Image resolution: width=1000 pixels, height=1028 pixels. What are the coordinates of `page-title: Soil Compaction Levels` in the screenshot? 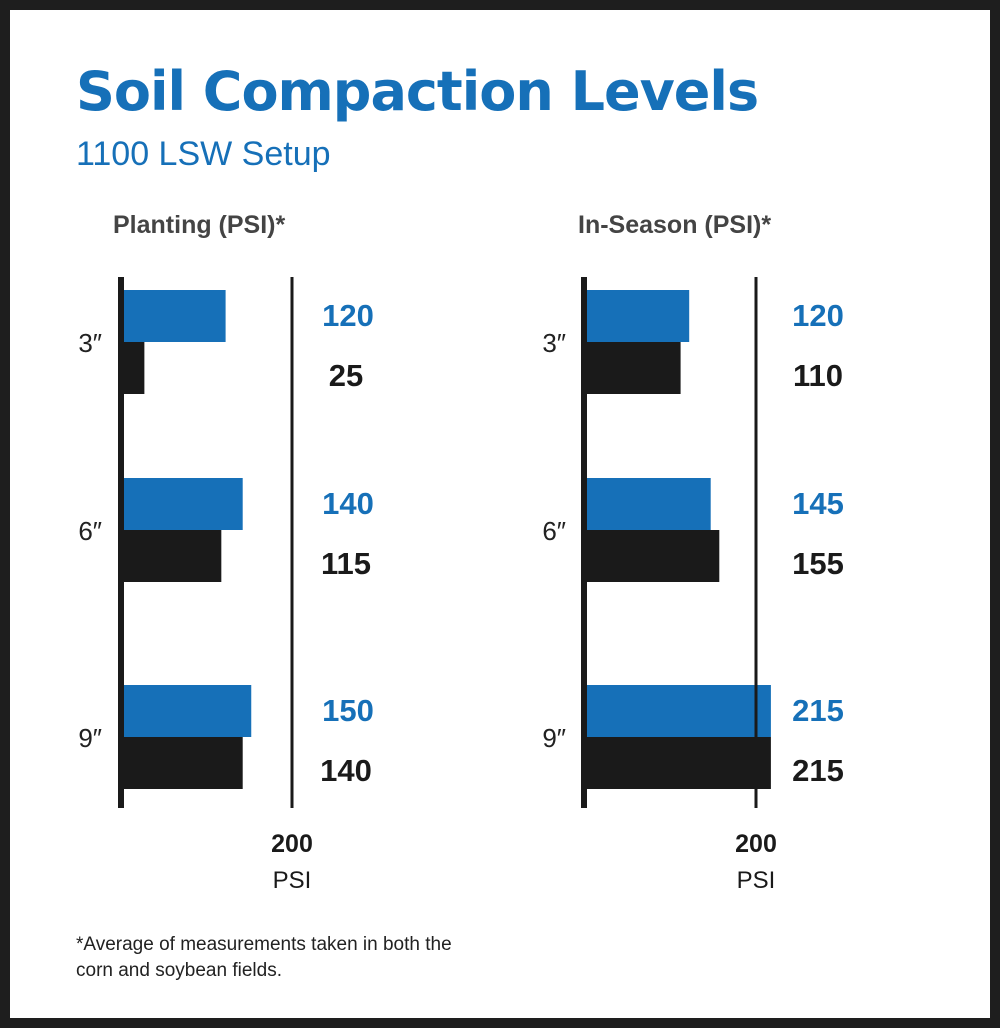 It's located at (417, 91).